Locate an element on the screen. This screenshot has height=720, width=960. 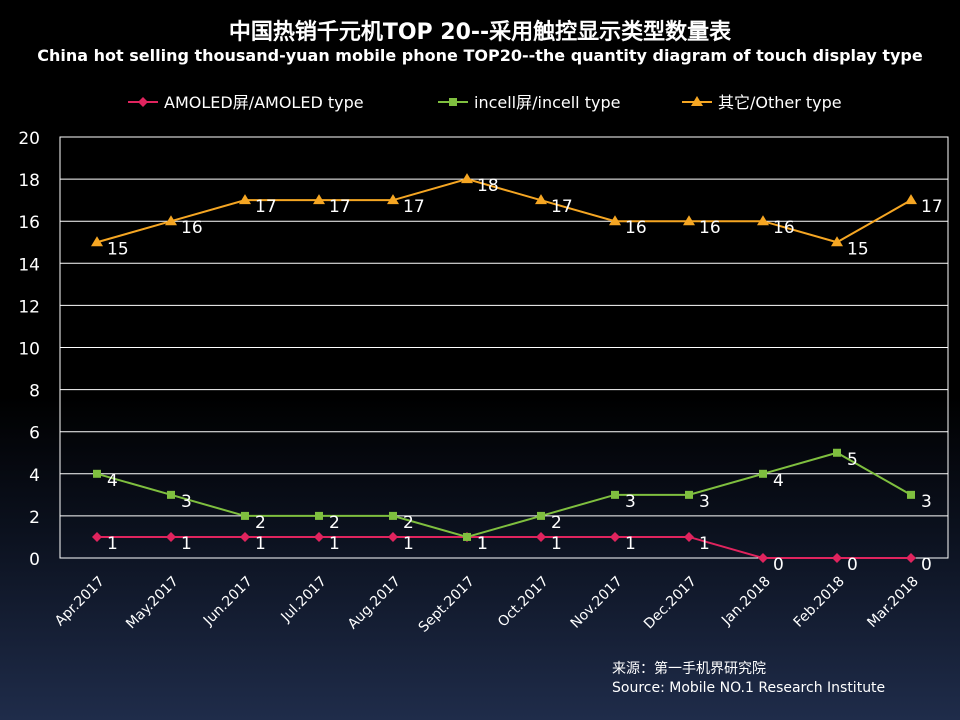
y-tick-label: 20 is located at coordinates (29, 139).